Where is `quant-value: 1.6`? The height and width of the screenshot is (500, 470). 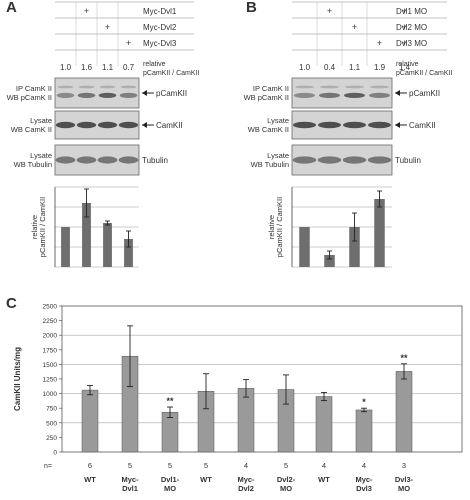
quant-value: 1.6 is located at coordinates (87, 67).